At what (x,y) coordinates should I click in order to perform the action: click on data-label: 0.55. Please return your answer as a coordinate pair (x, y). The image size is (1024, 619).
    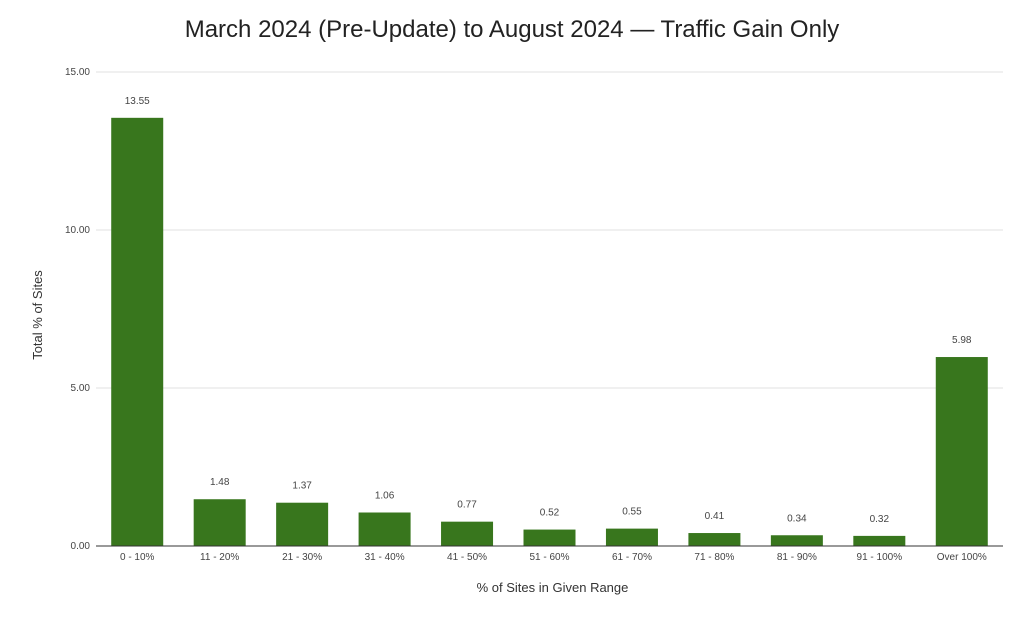
    Looking at the image, I should click on (632, 512).